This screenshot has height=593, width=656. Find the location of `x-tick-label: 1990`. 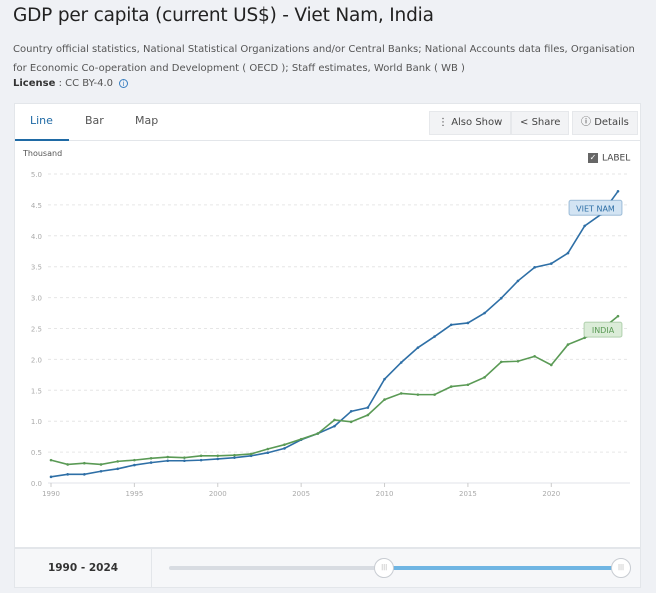

x-tick-label: 1990 is located at coordinates (51, 494).